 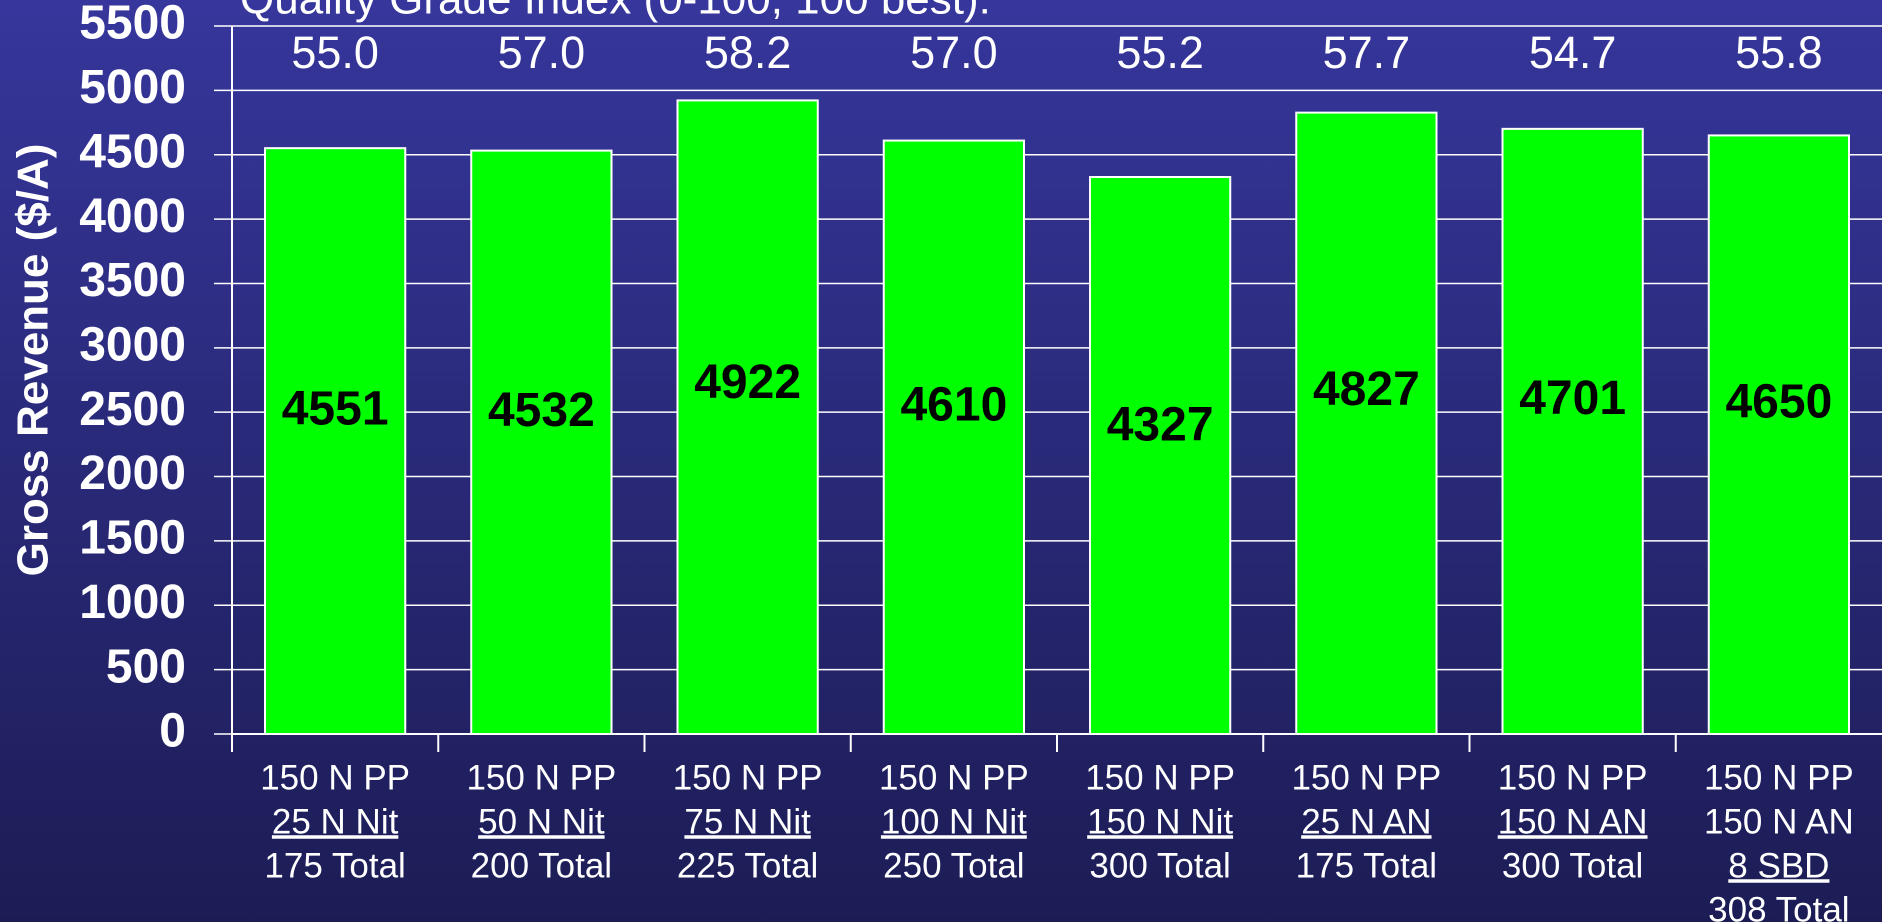 What do you see at coordinates (1366, 389) in the screenshot?
I see `data-label: 4827` at bounding box center [1366, 389].